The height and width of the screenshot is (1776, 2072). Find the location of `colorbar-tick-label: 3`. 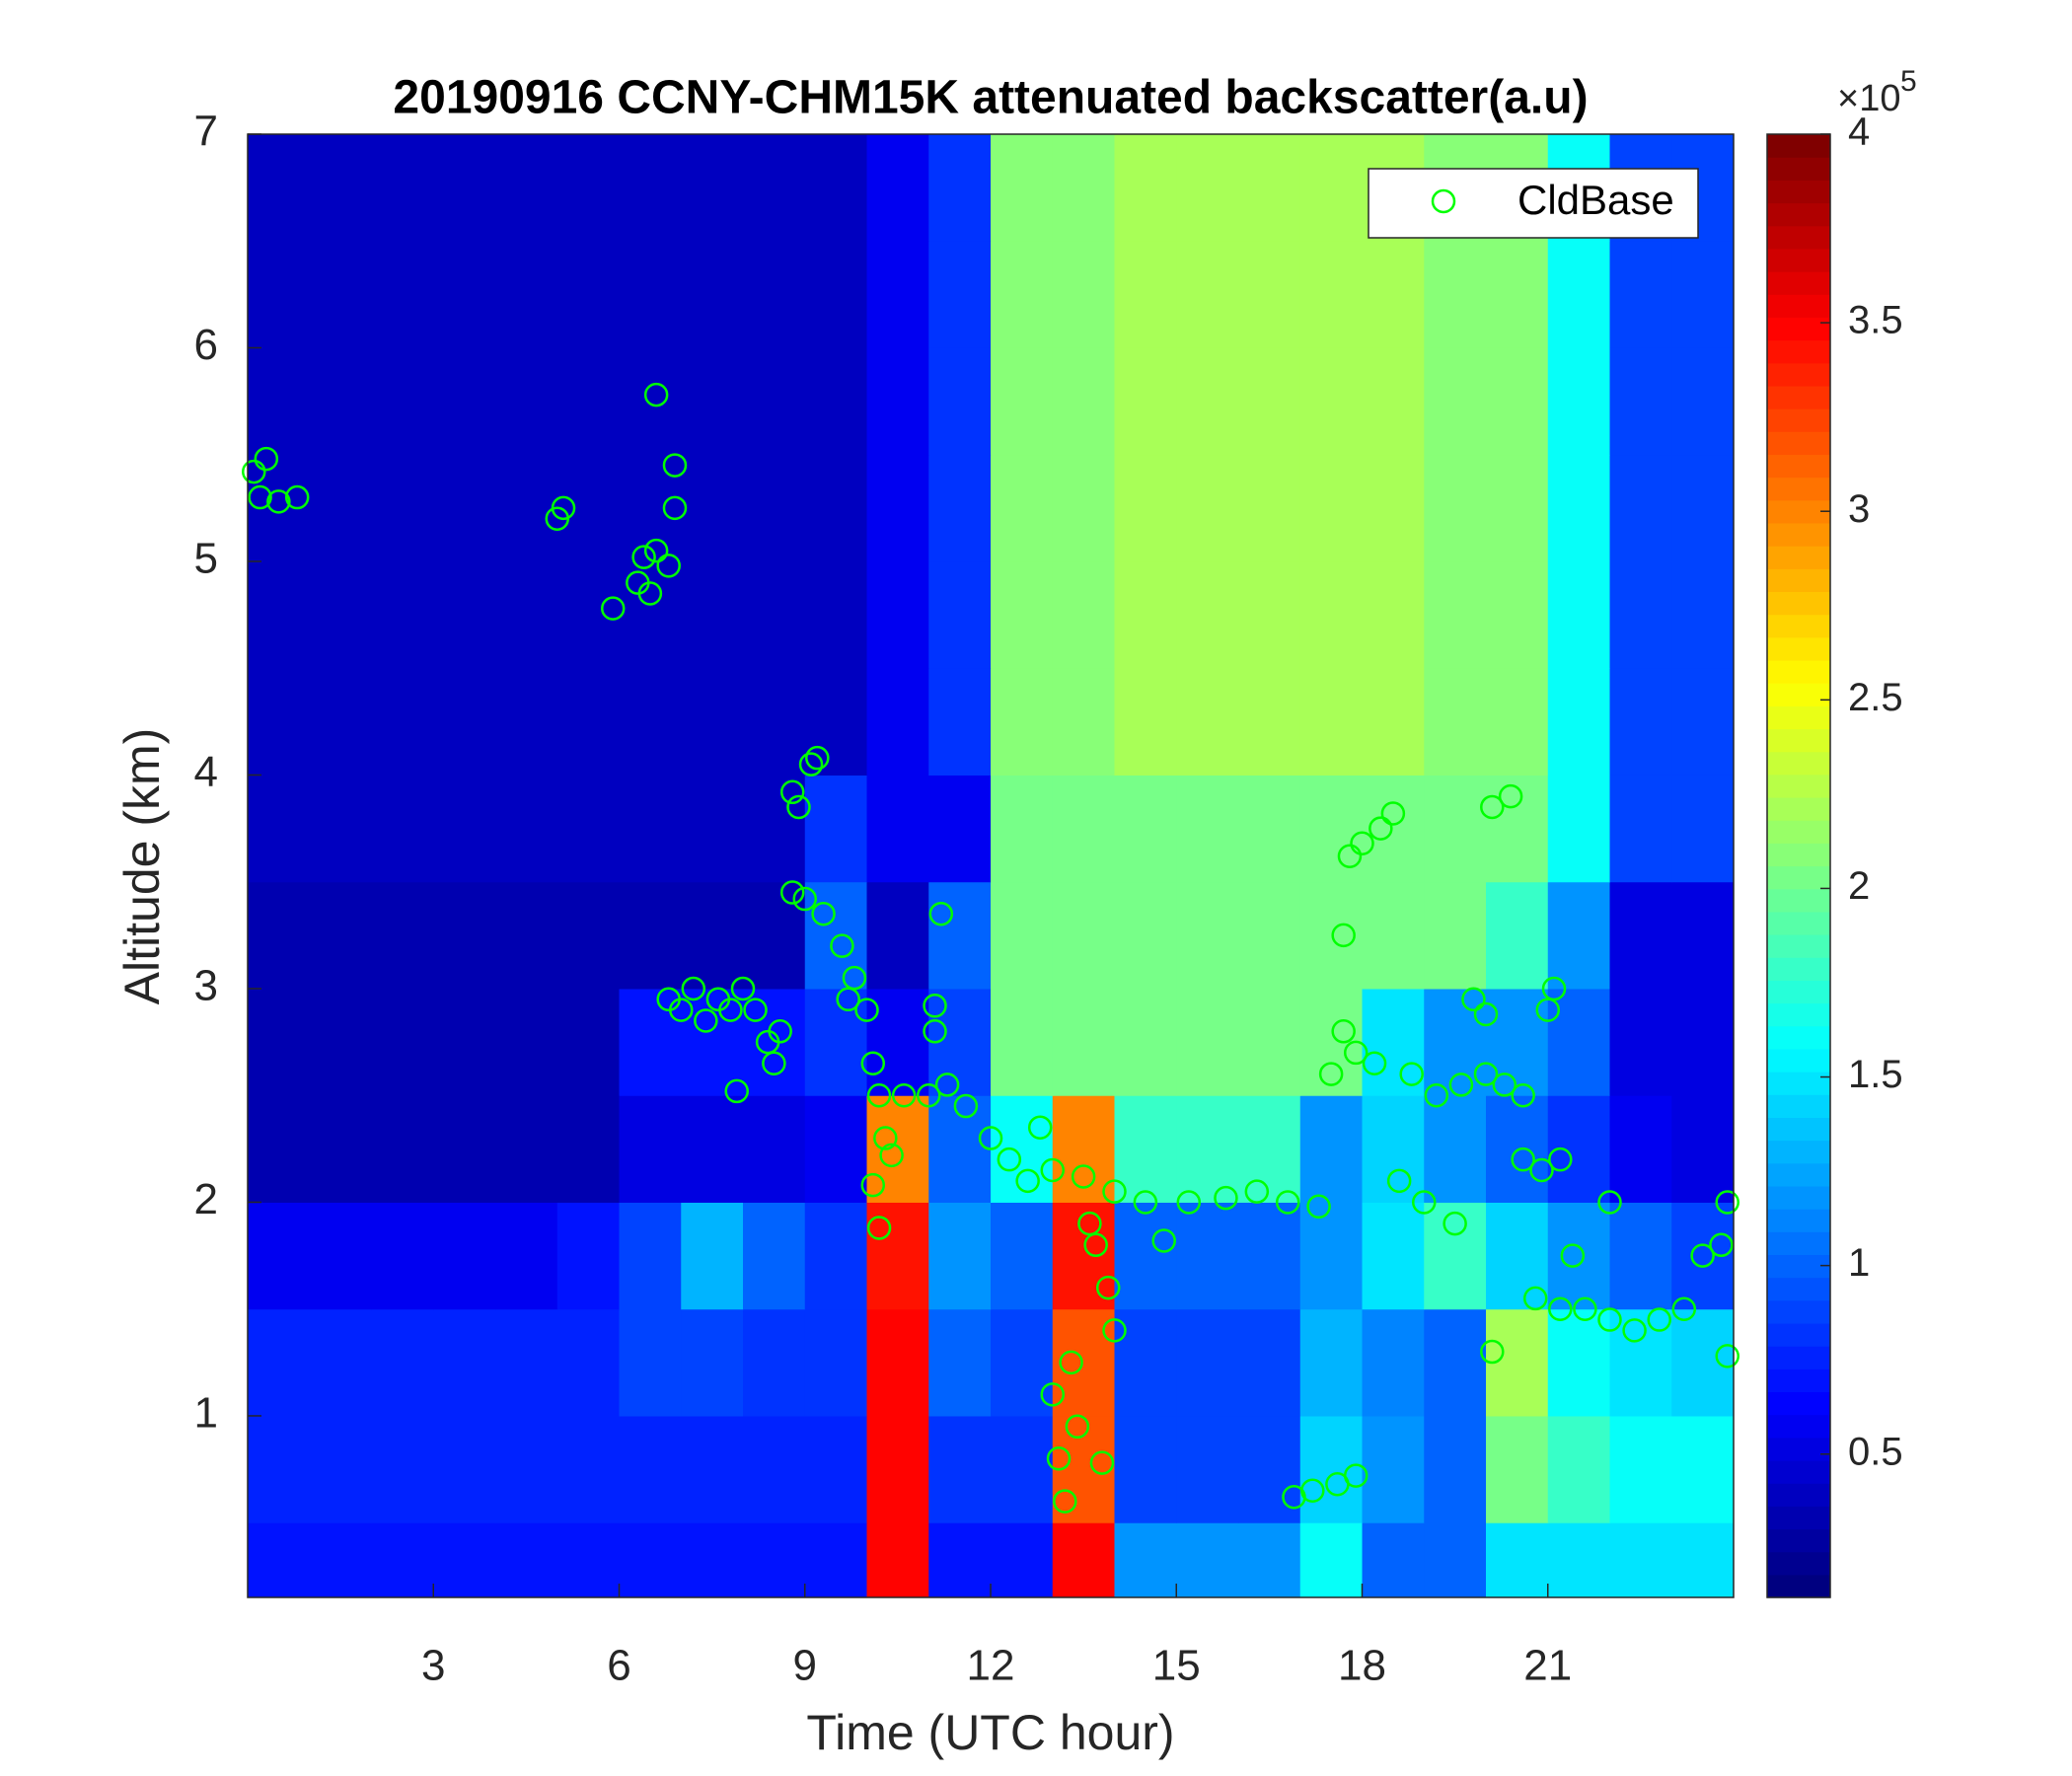

colorbar-tick-label: 3 is located at coordinates (1859, 509).